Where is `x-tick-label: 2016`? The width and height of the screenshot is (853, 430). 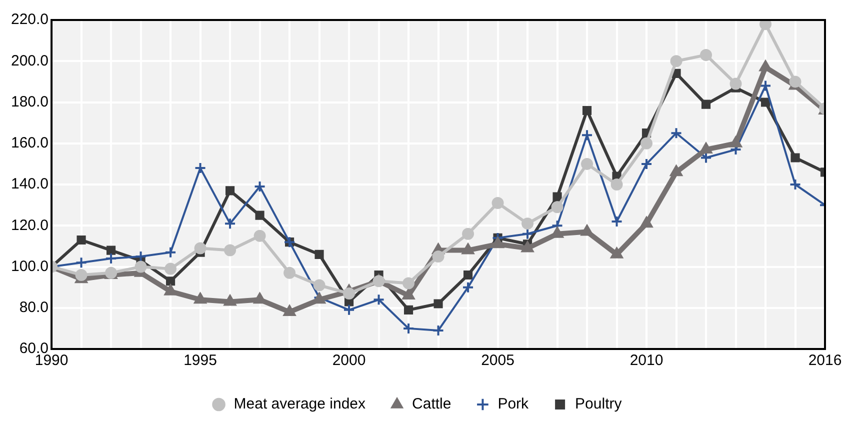
x-tick-label: 2016 is located at coordinates (825, 361).